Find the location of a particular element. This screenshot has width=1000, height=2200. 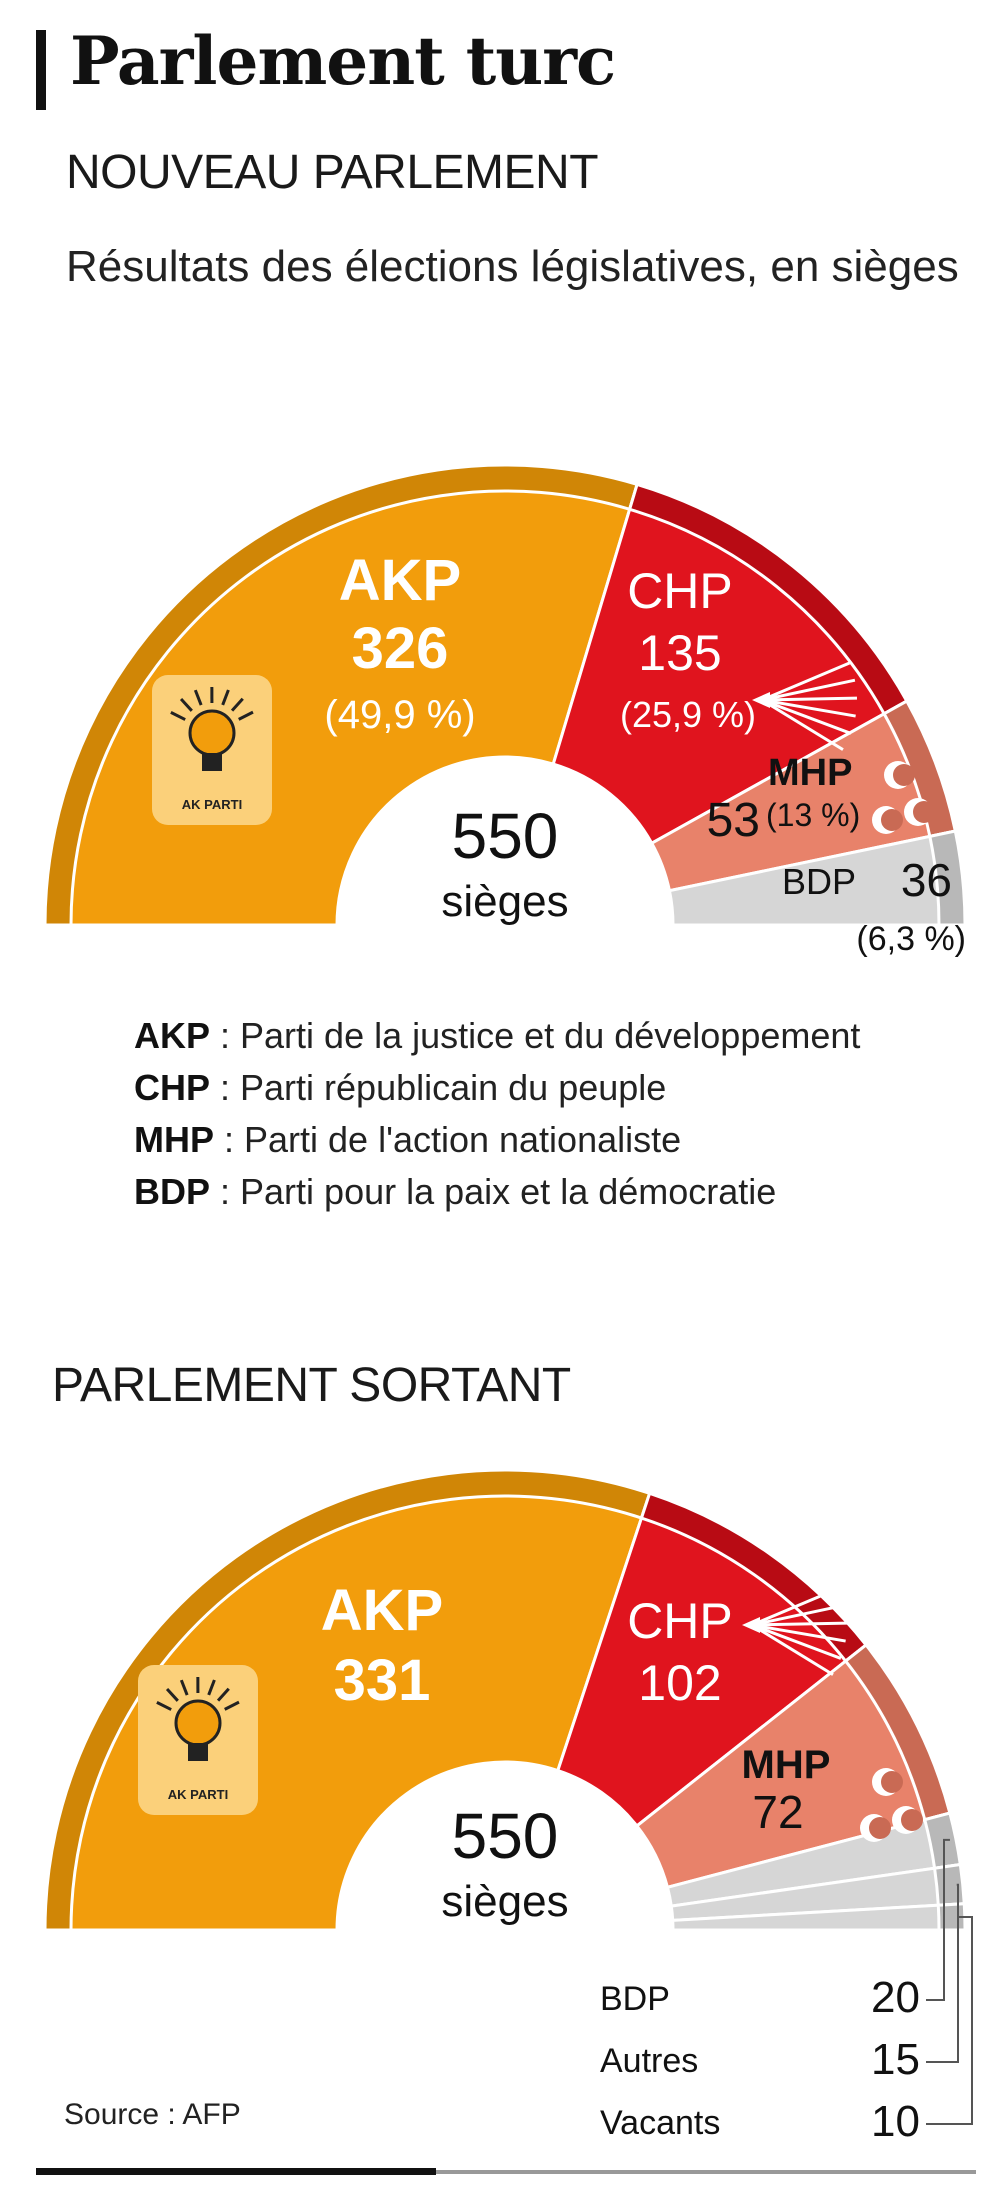

source-credit: Source : AFP is located at coordinates (152, 2114).